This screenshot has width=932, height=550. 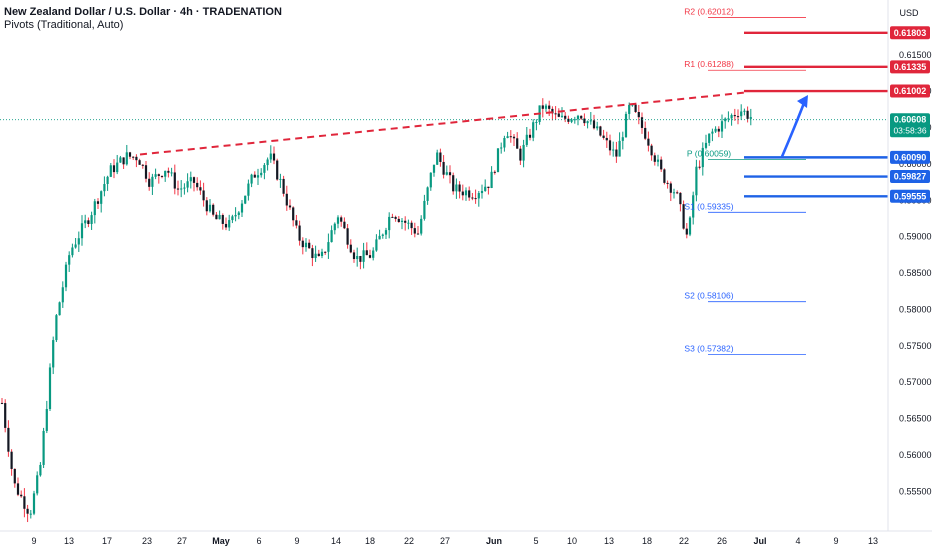 I want to click on time-tick-label: 22, so click(x=684, y=541).